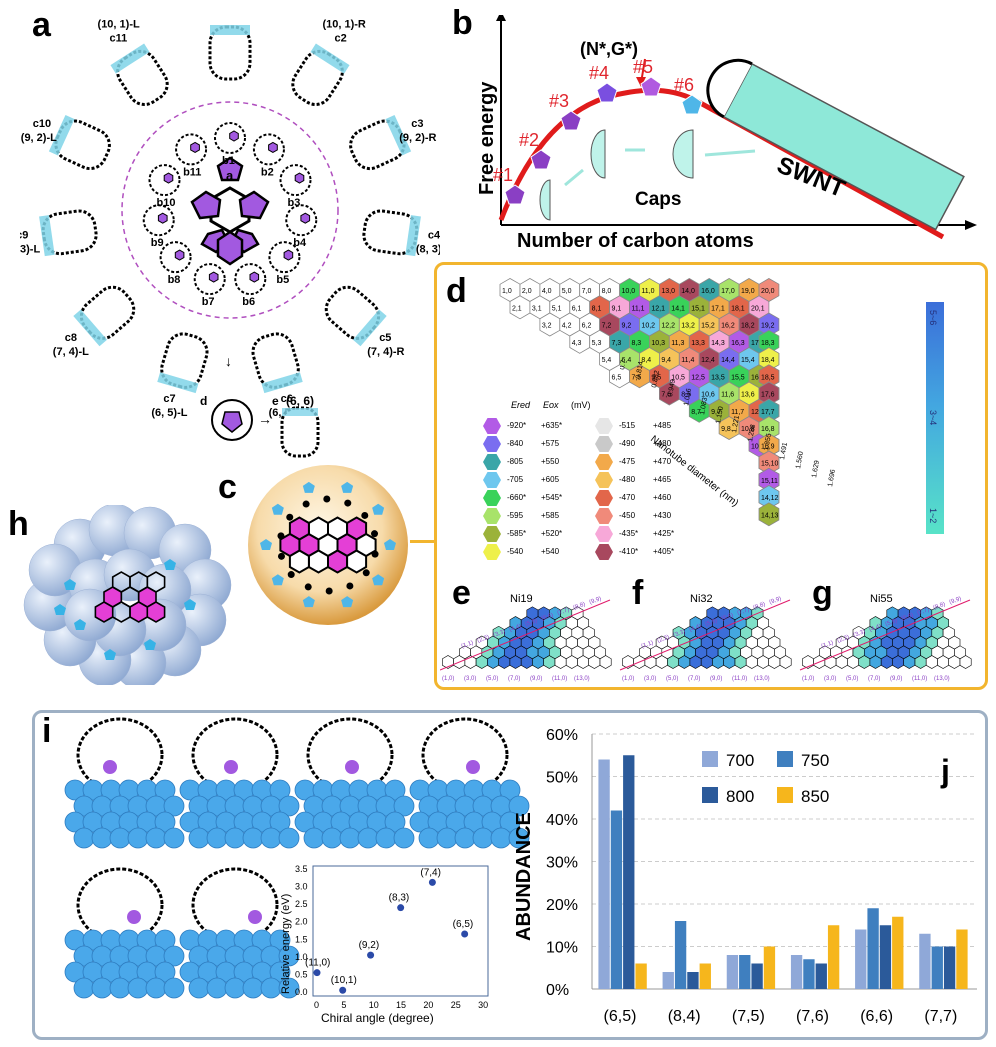 The image size is (996, 1047). What do you see at coordinates (316, 1005) in the screenshot?
I see `inset-xtick: 0` at bounding box center [316, 1005].